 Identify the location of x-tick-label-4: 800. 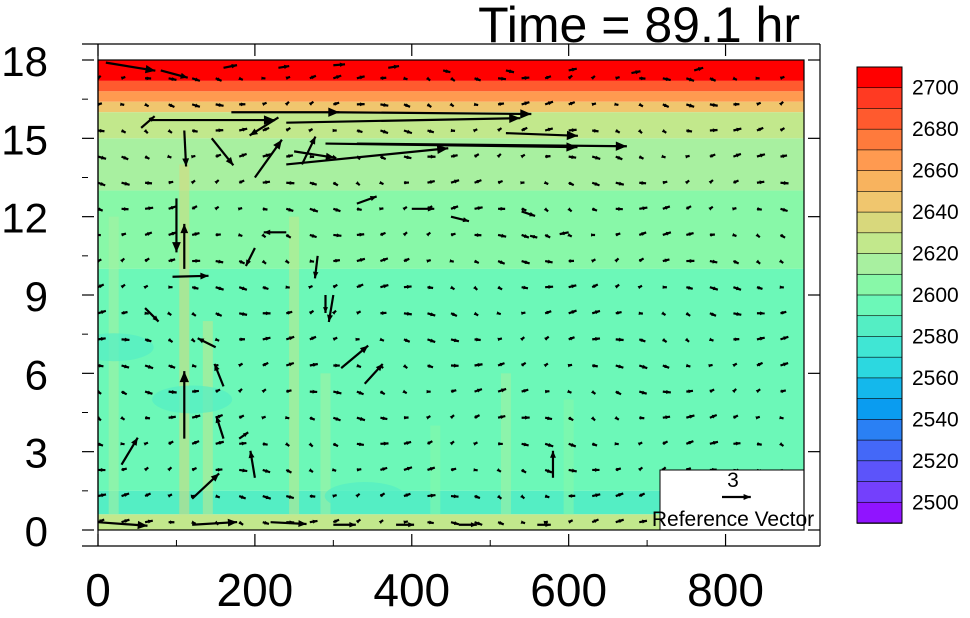
(725, 590).